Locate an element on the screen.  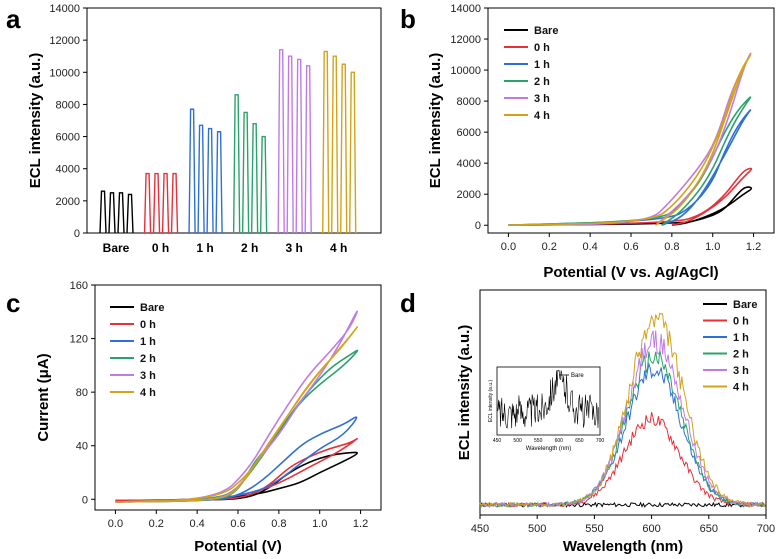
x-tick-label: 650 is located at coordinates (709, 529).